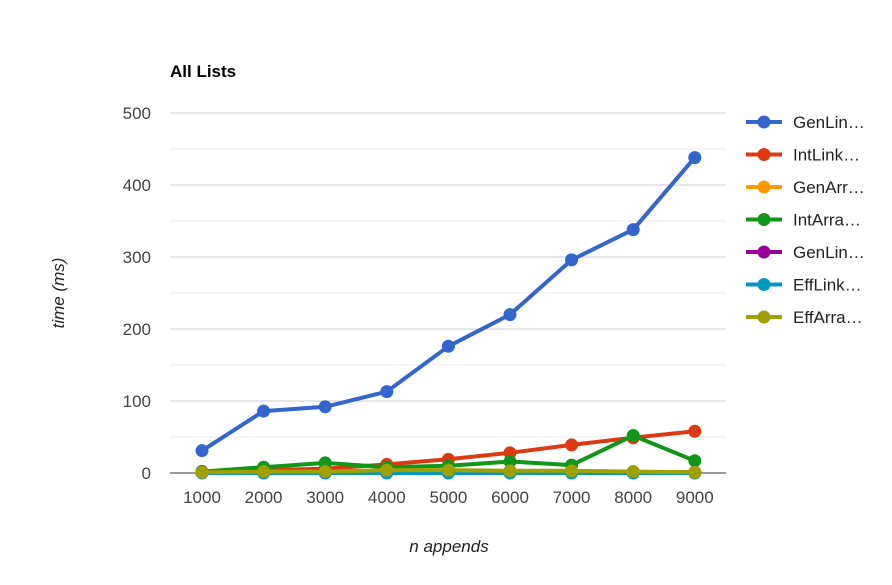 This screenshot has width=892, height=585. I want to click on y-axis-title: time (ms), so click(58, 293).